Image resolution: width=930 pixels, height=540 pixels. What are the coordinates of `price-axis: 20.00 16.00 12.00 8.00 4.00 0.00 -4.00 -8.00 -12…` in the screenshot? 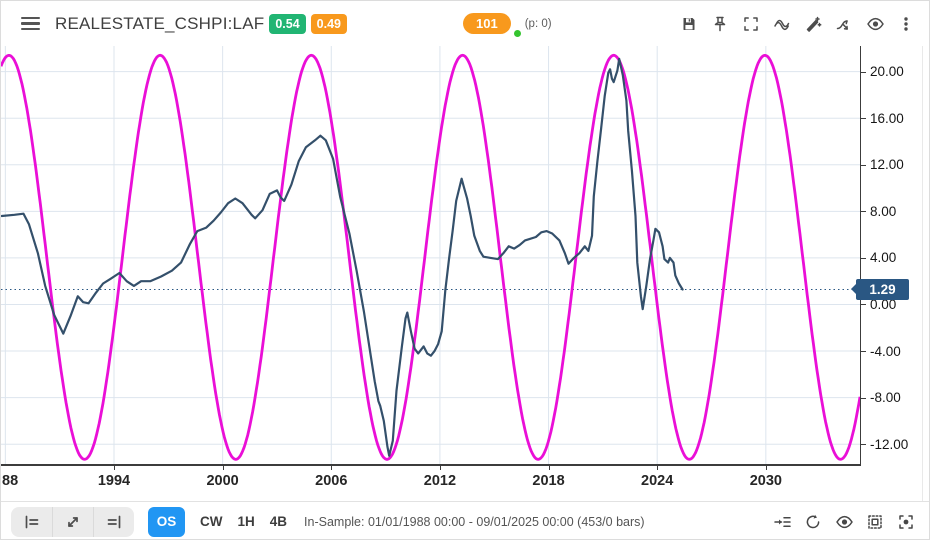 It's located at (895, 273).